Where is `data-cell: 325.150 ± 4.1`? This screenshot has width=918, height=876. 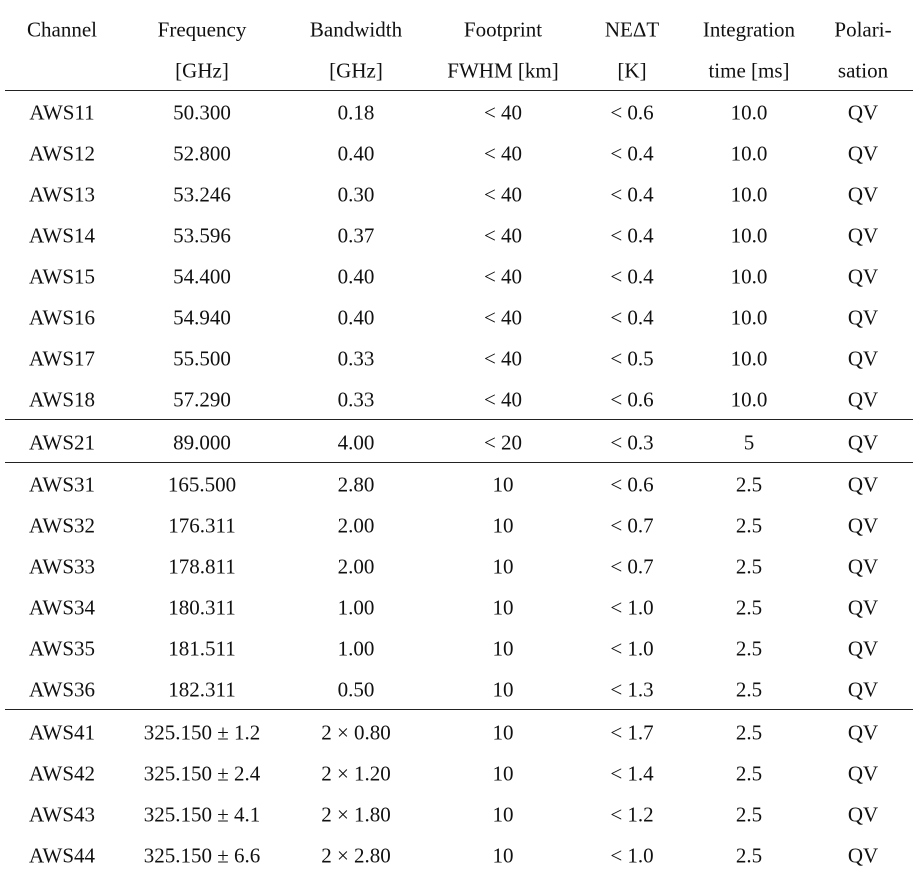
data-cell: 325.150 ± 4.1 is located at coordinates (202, 814).